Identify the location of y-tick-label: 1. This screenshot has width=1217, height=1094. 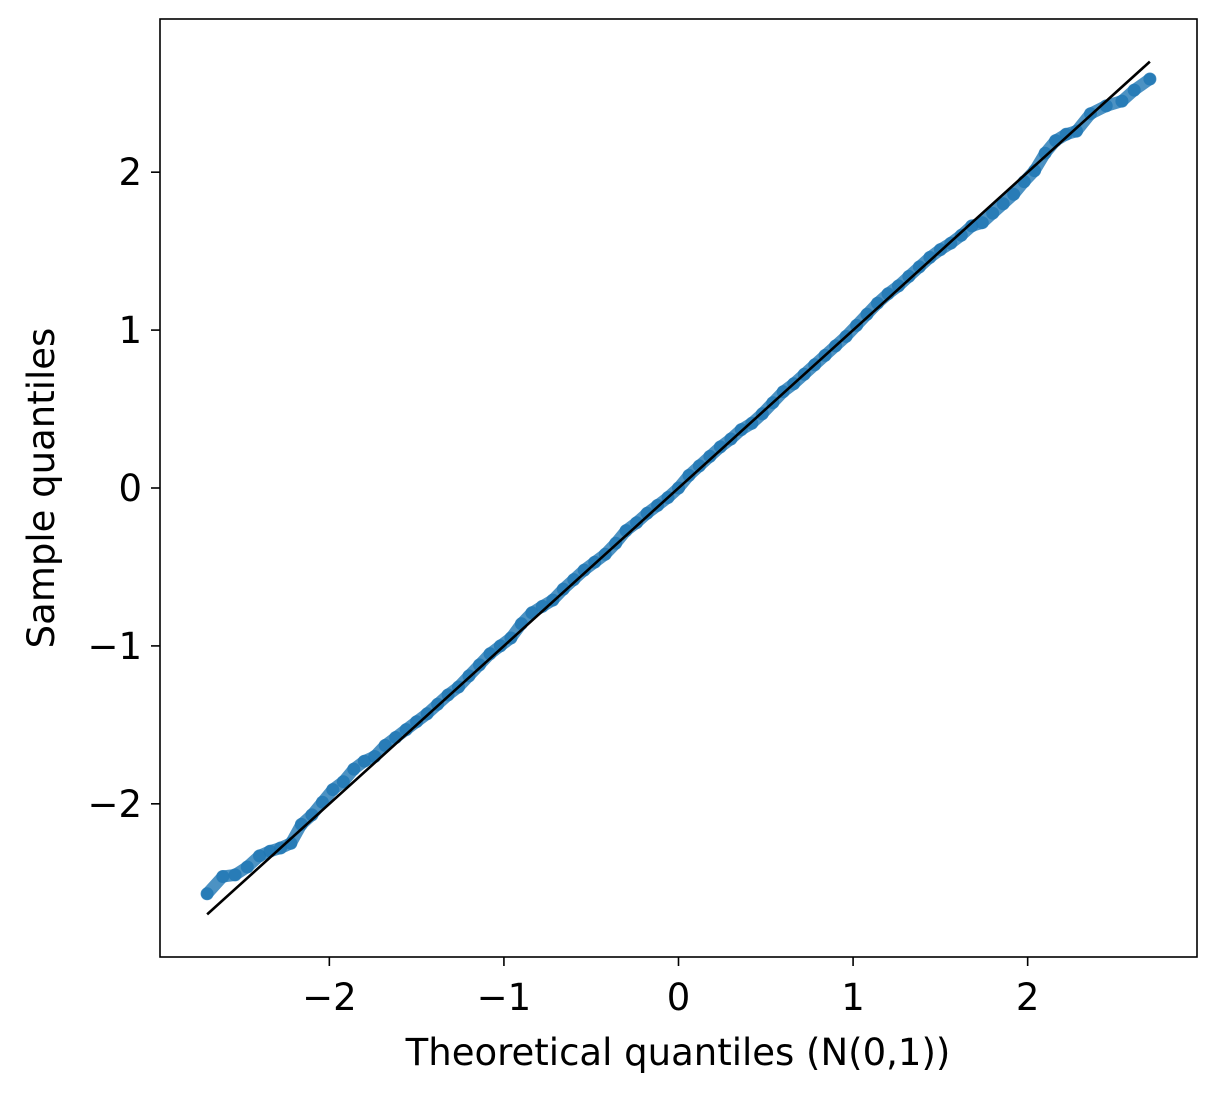
(130, 330).